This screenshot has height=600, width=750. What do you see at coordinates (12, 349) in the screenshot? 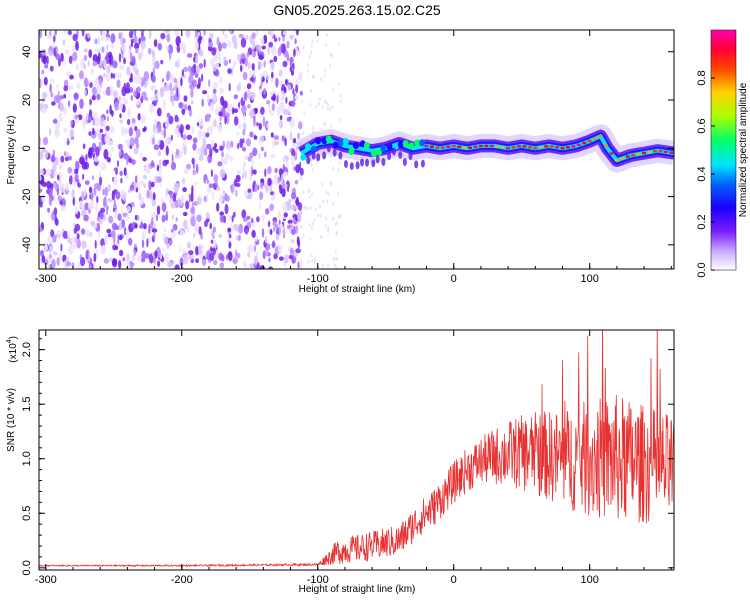
I see `snr-scale-base: (x104)` at bounding box center [12, 349].